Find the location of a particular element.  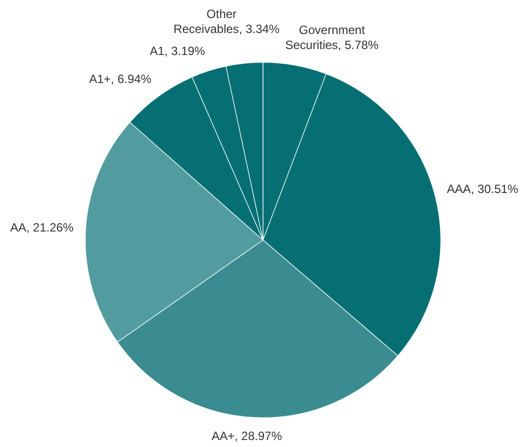

slice-label: AA, 21.26% is located at coordinates (42, 228).